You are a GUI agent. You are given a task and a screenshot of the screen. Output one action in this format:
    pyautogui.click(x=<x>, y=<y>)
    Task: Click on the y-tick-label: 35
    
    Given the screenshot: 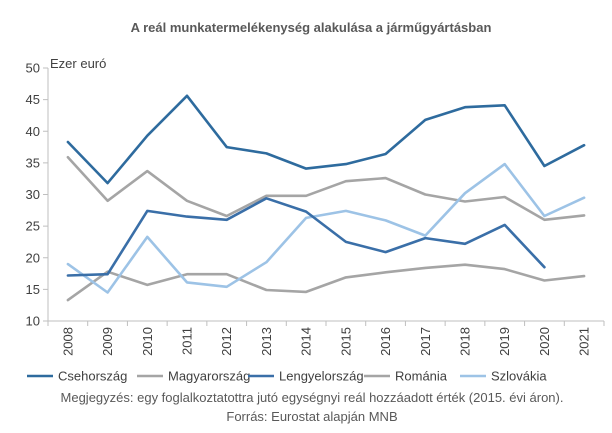 What is the action you would take?
    pyautogui.click(x=33, y=162)
    